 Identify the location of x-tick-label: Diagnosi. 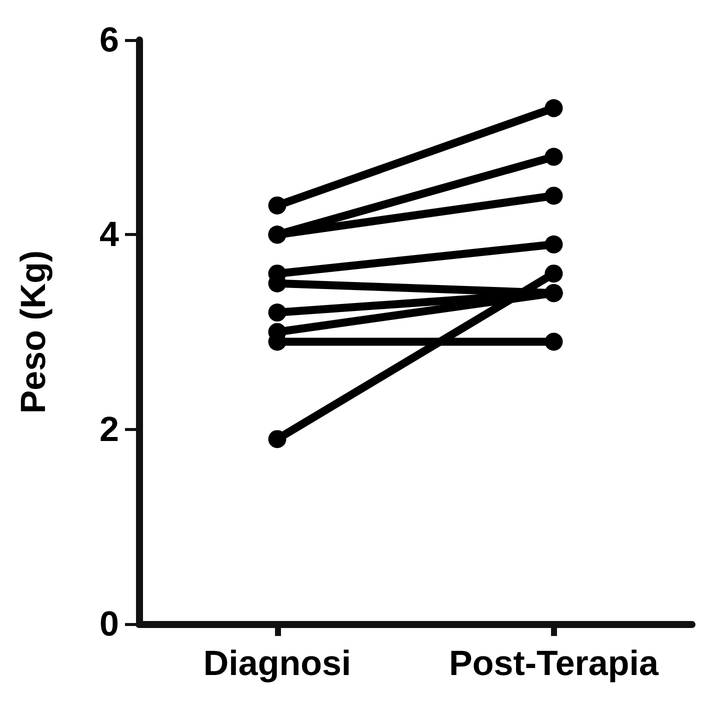
(277, 663).